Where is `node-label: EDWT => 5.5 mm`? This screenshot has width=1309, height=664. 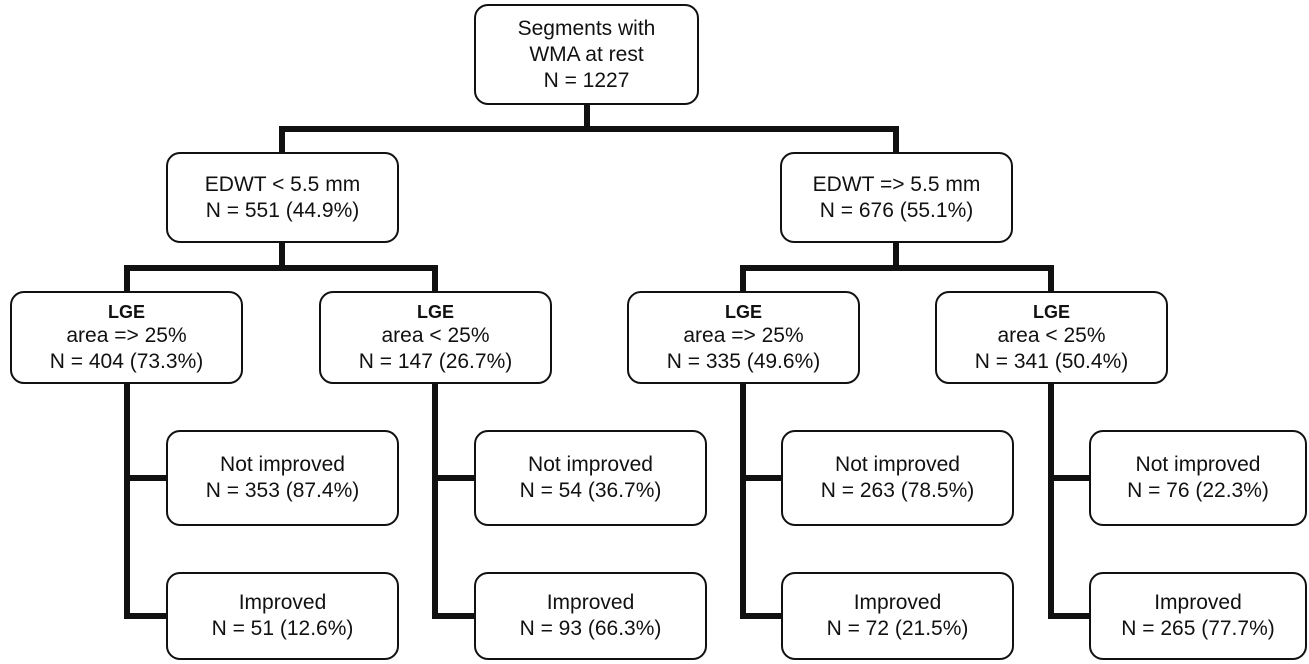
node-label: EDWT => 5.5 mm is located at coordinates (896, 184).